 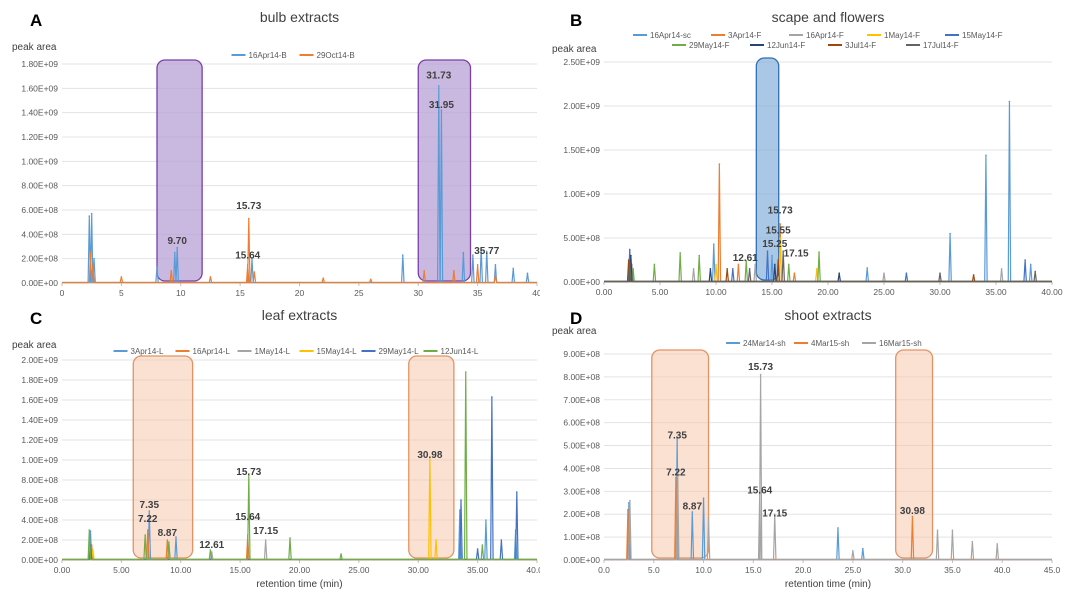 I want to click on chart-d-xtick-label: 45.0, so click(x=1052, y=570).